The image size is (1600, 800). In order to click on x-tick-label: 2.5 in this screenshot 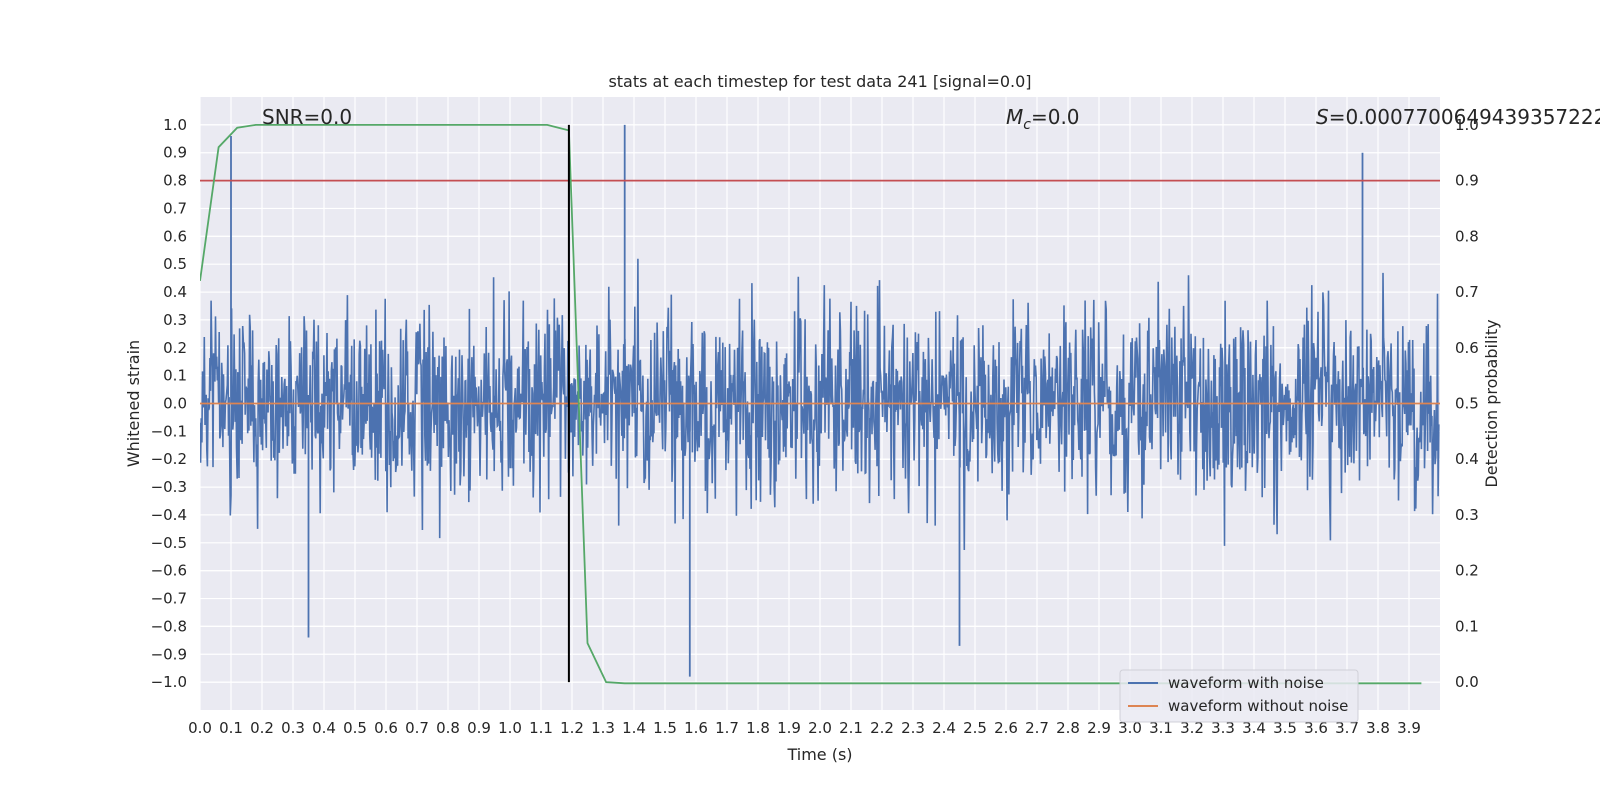, I will do `click(975, 728)`.